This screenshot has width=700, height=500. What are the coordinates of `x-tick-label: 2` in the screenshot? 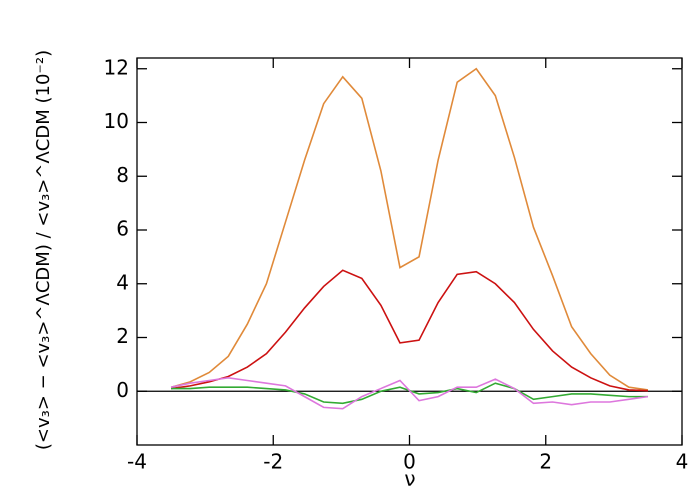 It's located at (545, 462).